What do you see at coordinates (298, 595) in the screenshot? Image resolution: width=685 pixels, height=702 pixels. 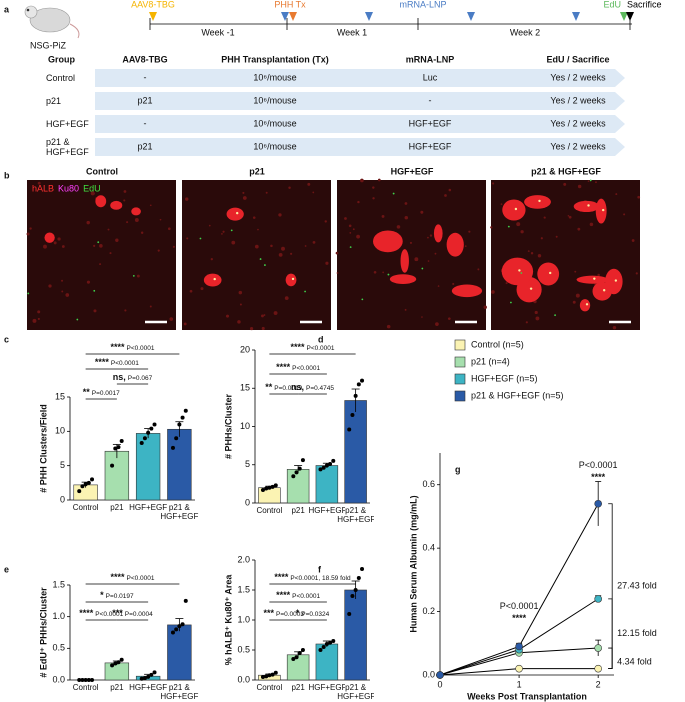 I see `sig-annotation: **** P<0.0001` at bounding box center [298, 595].